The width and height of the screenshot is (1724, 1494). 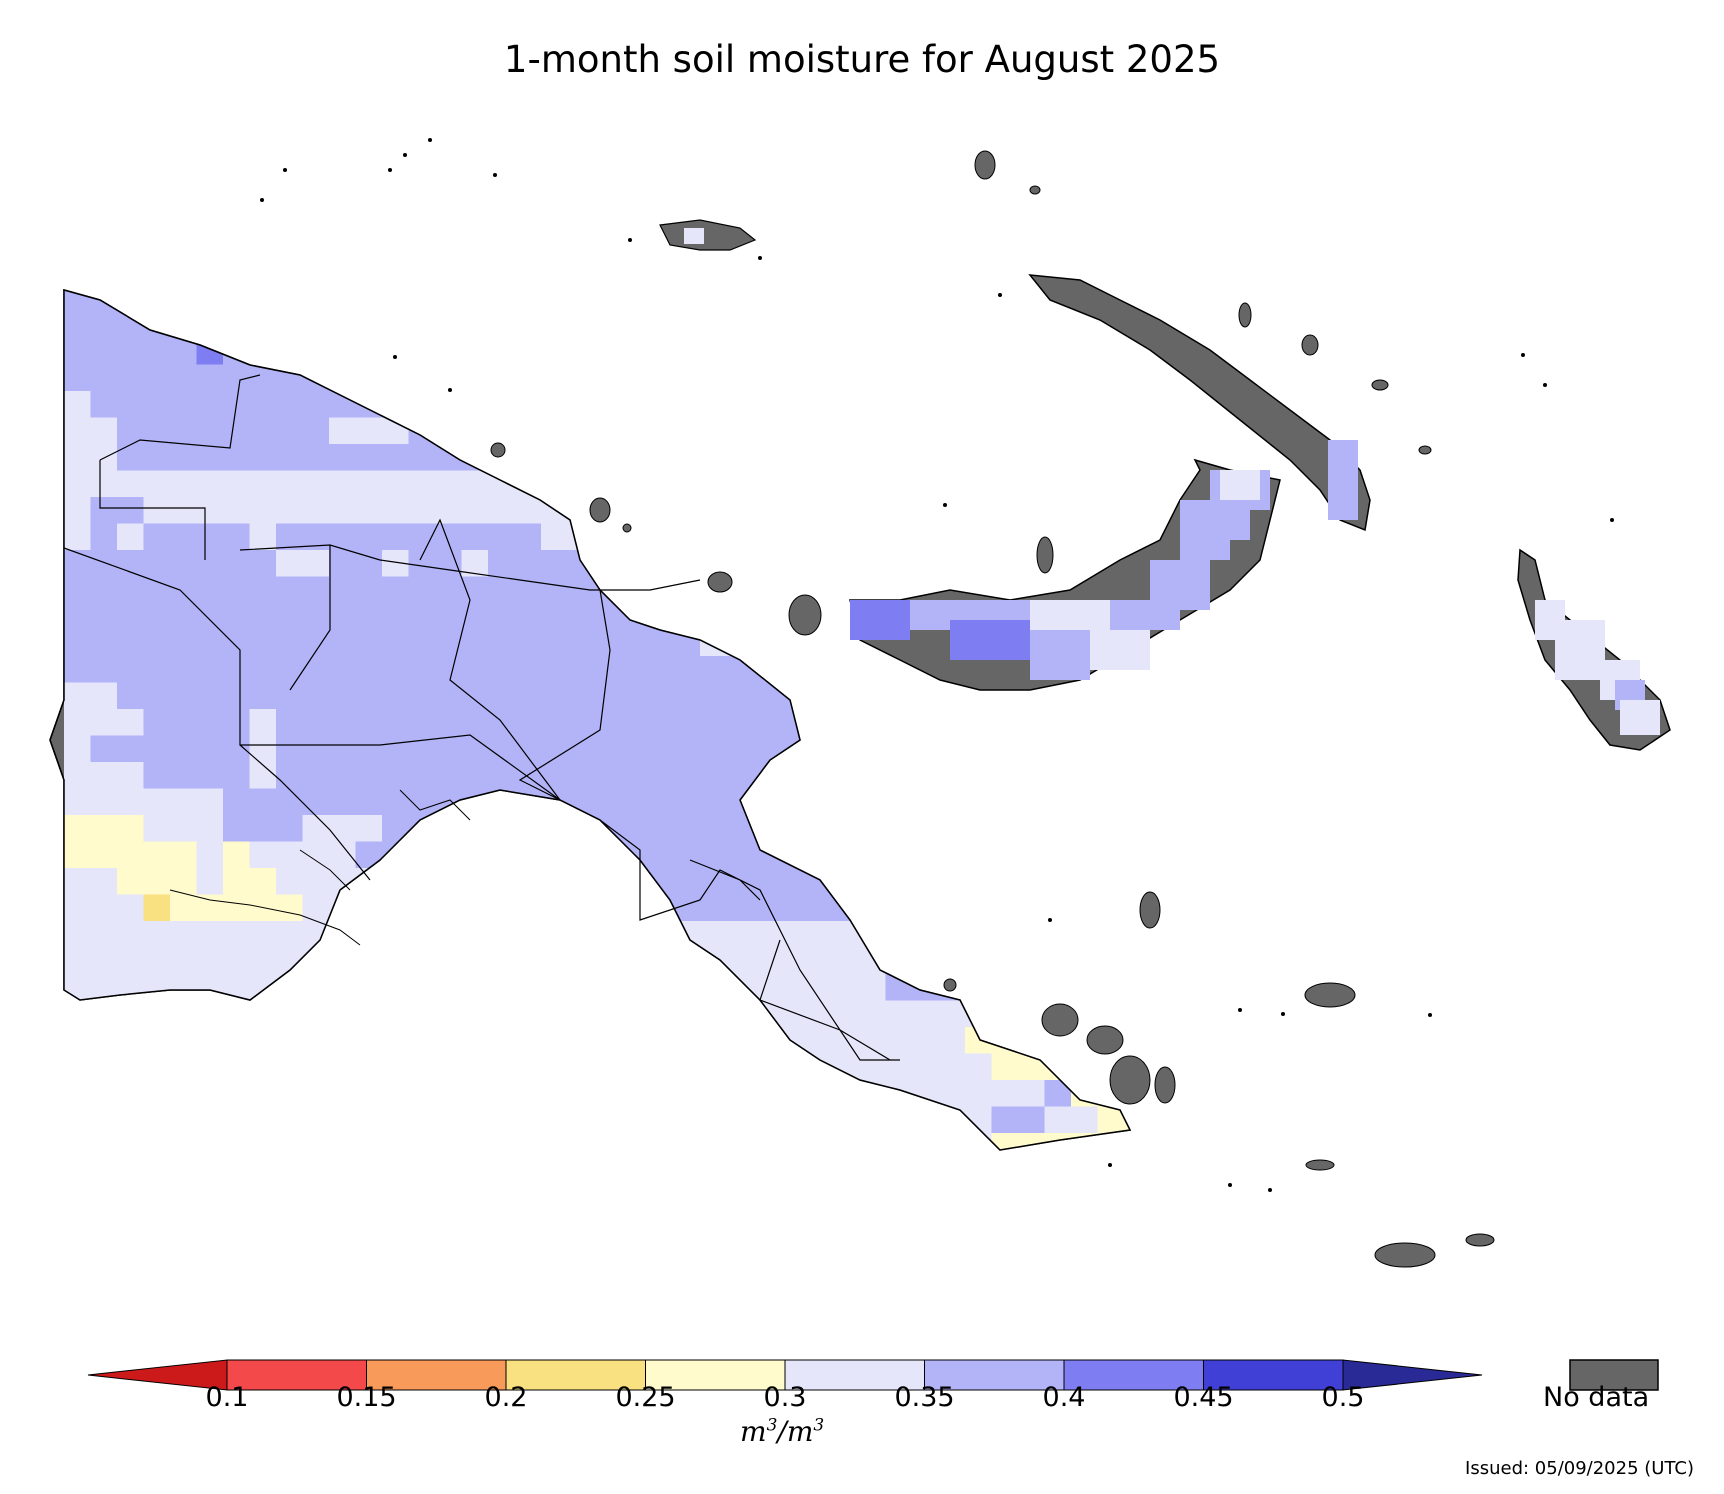 I want to click on river-delta, so click(x=320, y=867).